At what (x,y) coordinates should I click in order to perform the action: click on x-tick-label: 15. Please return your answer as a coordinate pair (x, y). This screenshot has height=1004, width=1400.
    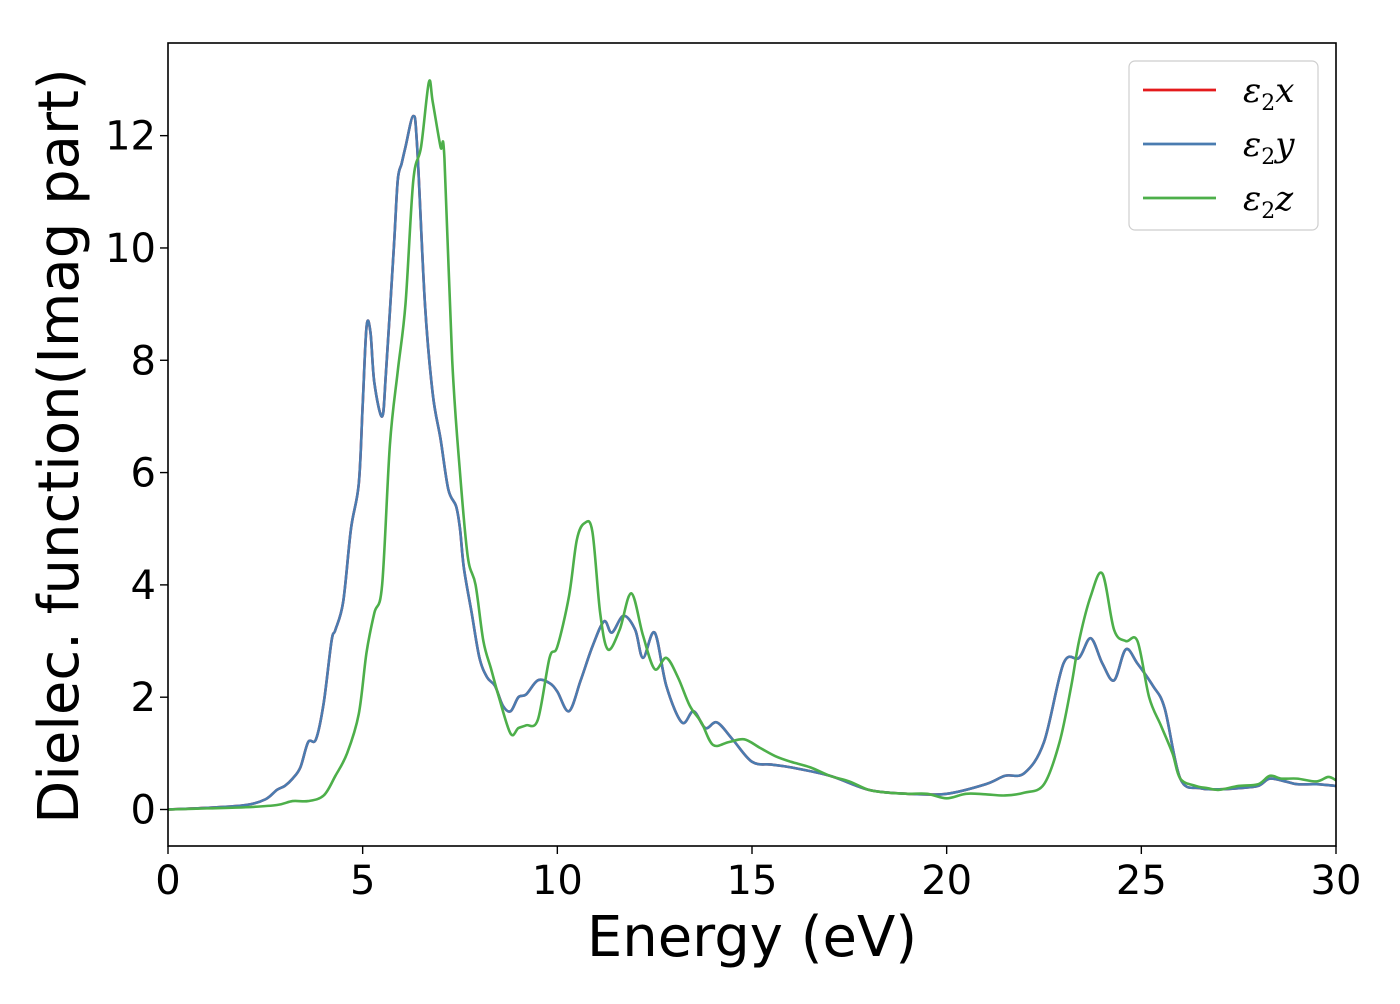
    Looking at the image, I should click on (752, 881).